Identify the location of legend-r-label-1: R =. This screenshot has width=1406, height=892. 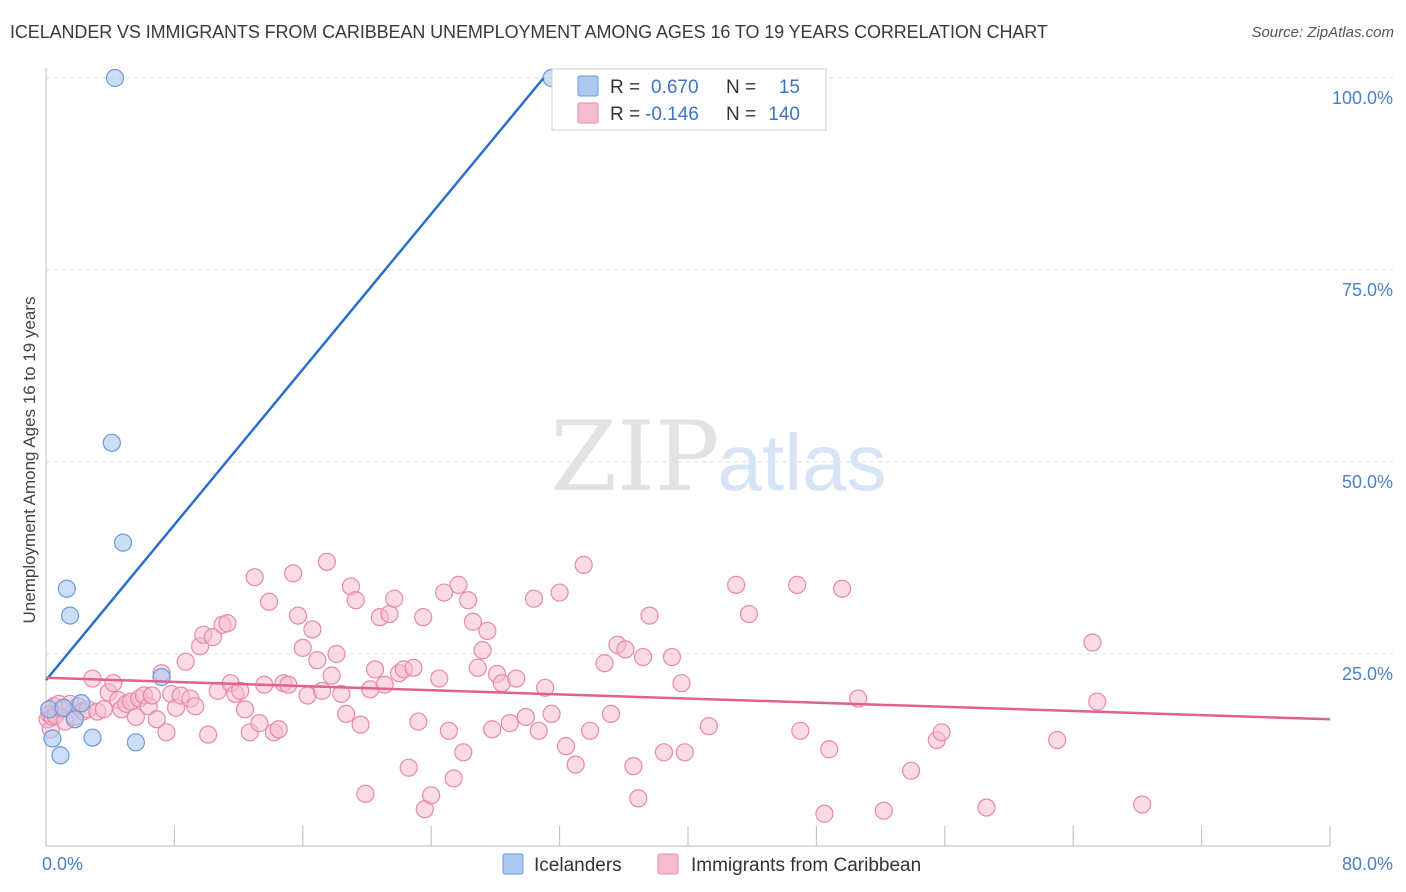
(625, 87).